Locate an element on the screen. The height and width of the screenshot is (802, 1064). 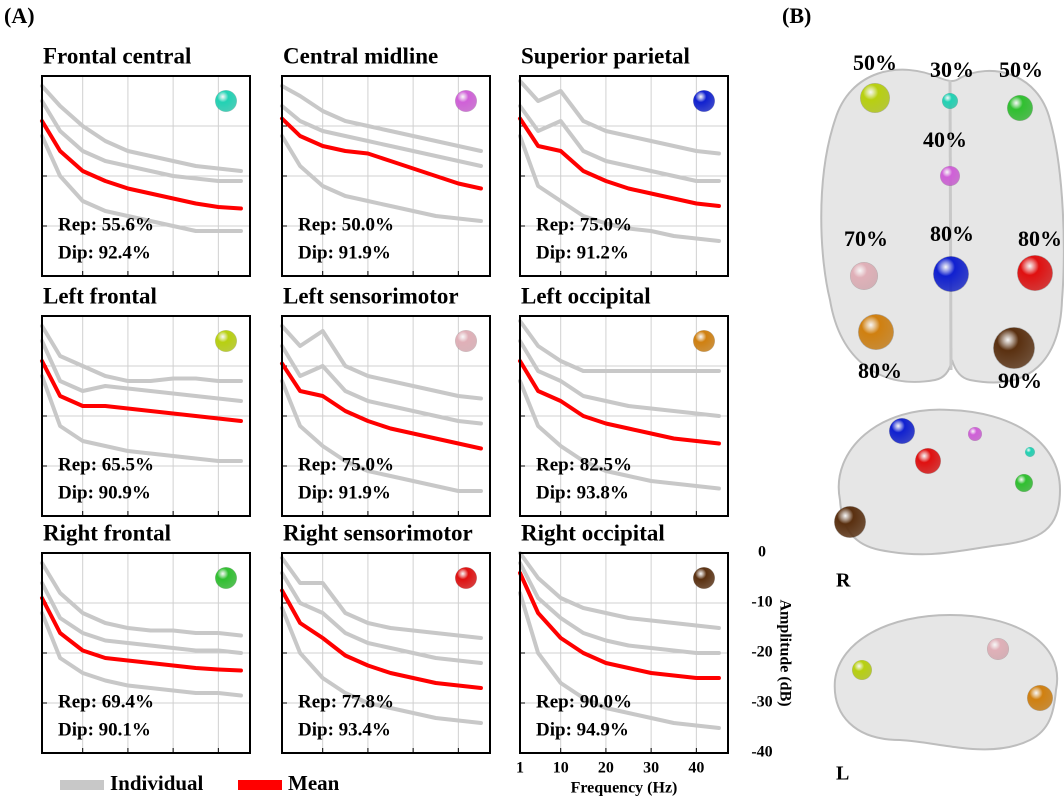
annotation: Dip: 93.4% is located at coordinates (344, 729).